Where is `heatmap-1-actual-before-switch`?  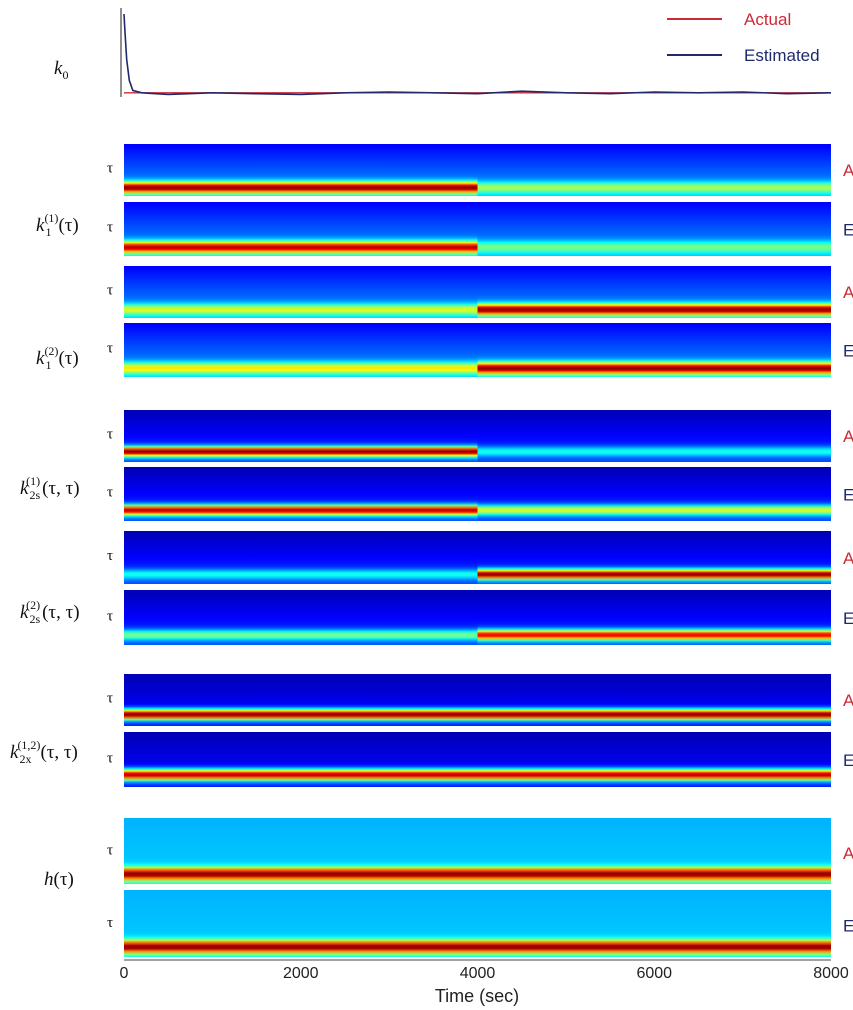 heatmap-1-actual-before-switch is located at coordinates (301, 170).